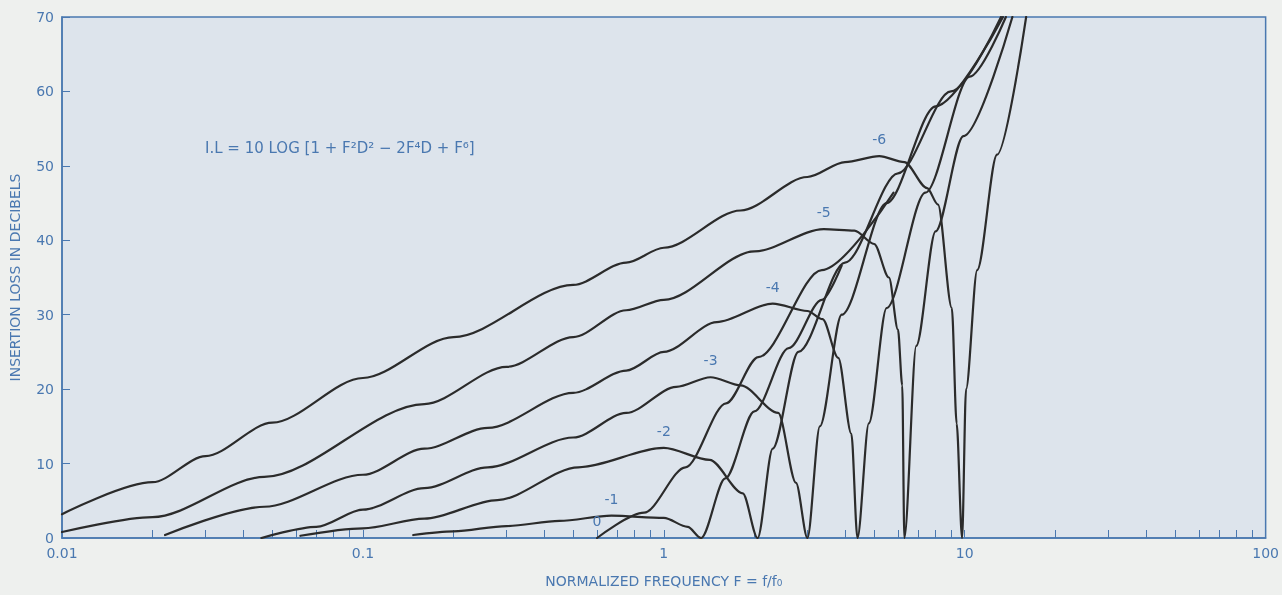 The width and height of the screenshot is (1282, 595). I want to click on y-tick-label: 70, so click(45, 17).